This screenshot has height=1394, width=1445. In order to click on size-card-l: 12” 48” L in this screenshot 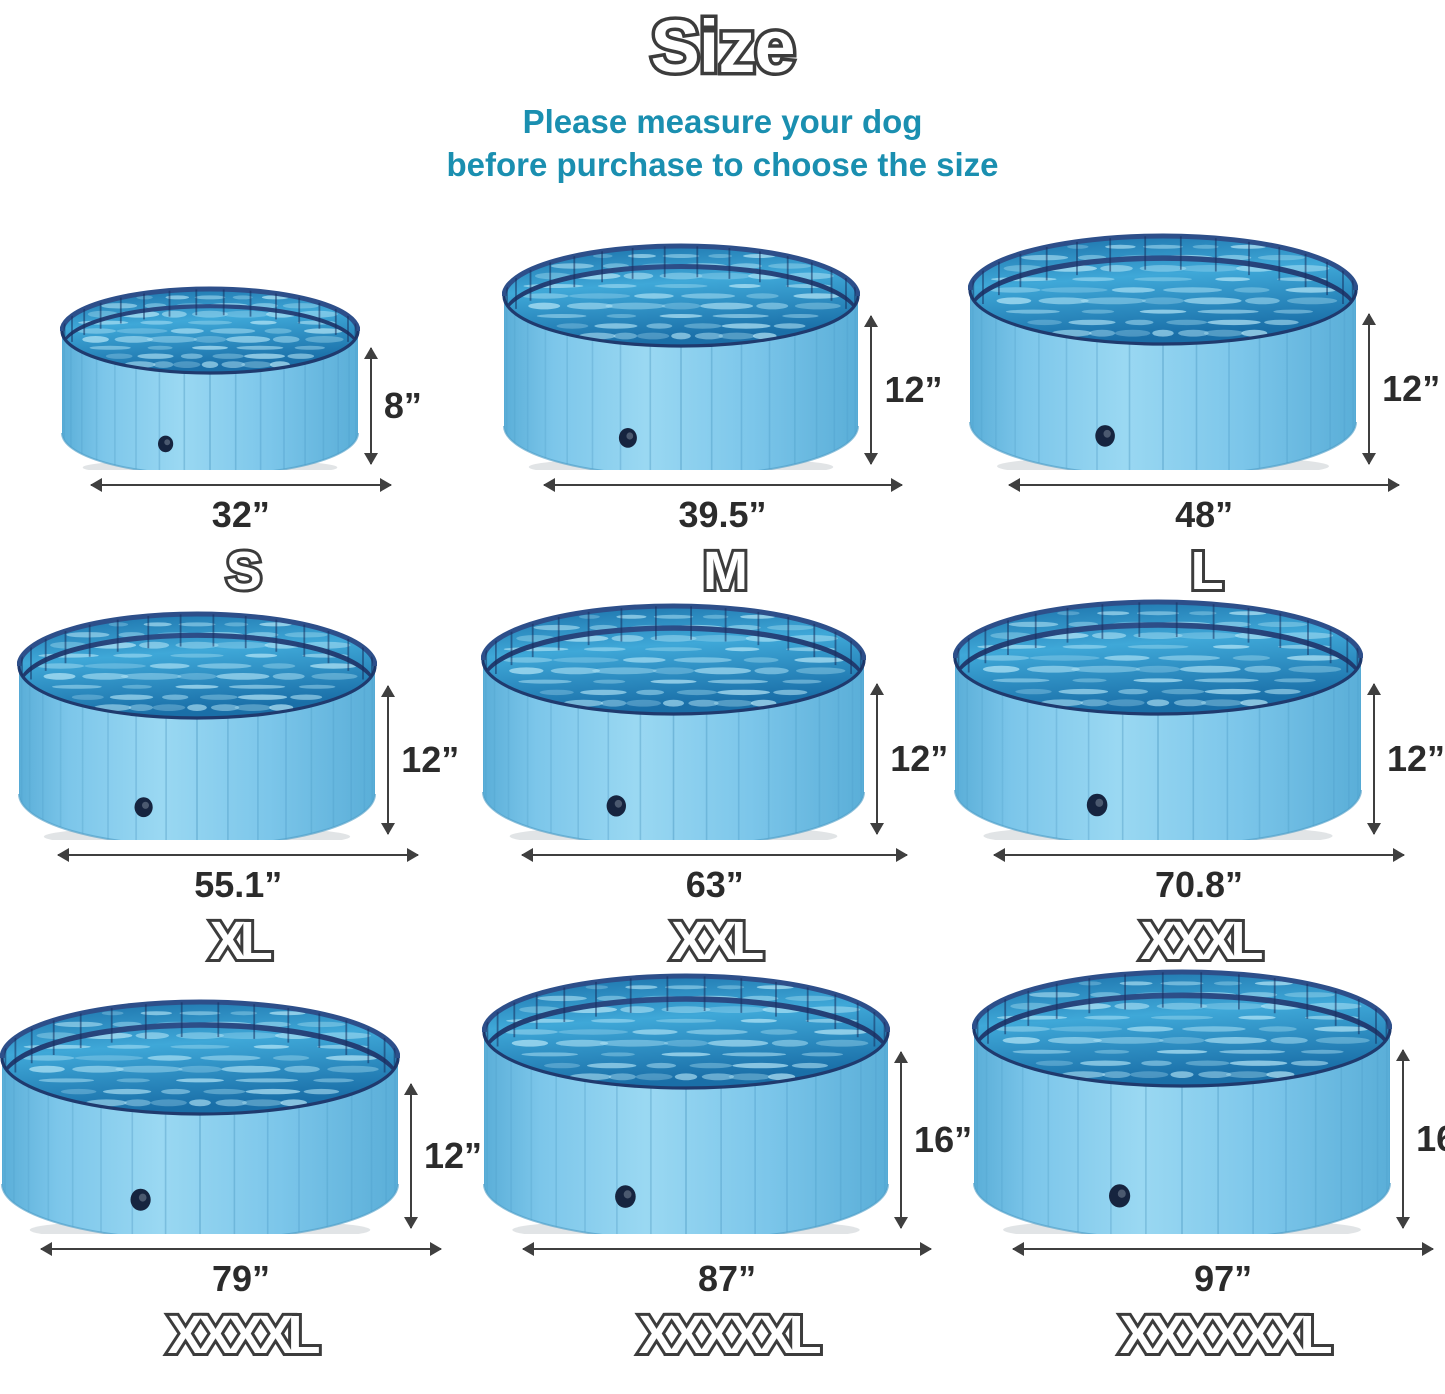, I will do `click(1204, 416)`.